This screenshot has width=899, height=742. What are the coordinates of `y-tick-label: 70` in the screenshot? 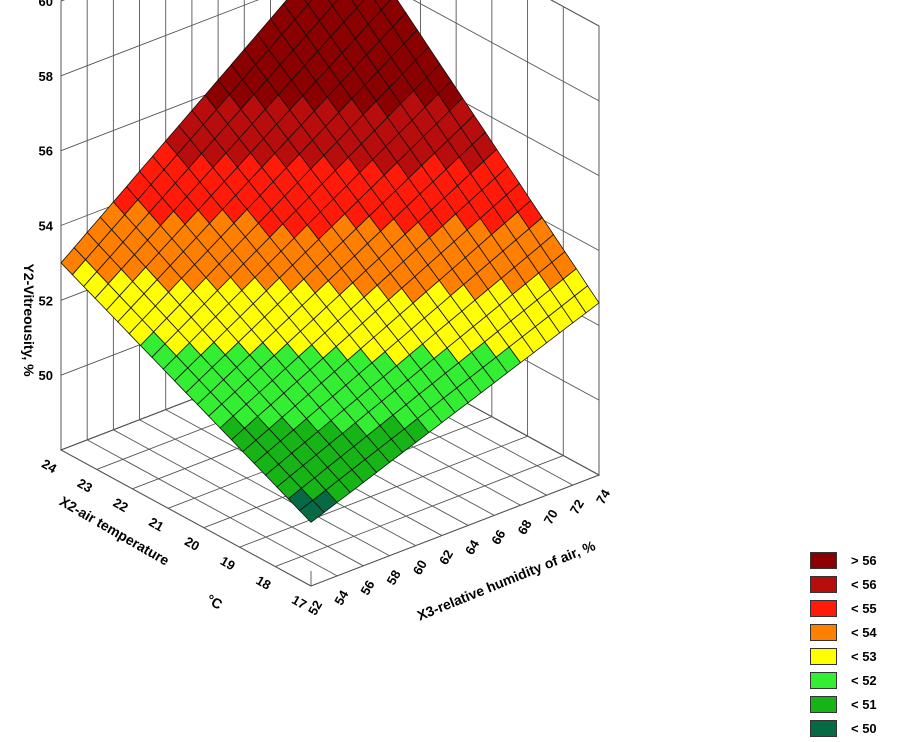 It's located at (551, 517).